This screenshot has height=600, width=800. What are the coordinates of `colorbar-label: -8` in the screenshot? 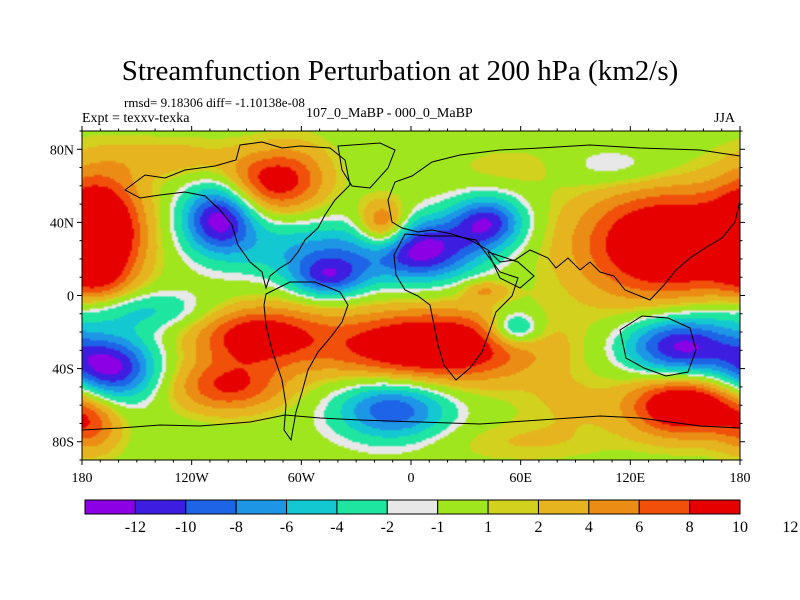 It's located at (235, 527).